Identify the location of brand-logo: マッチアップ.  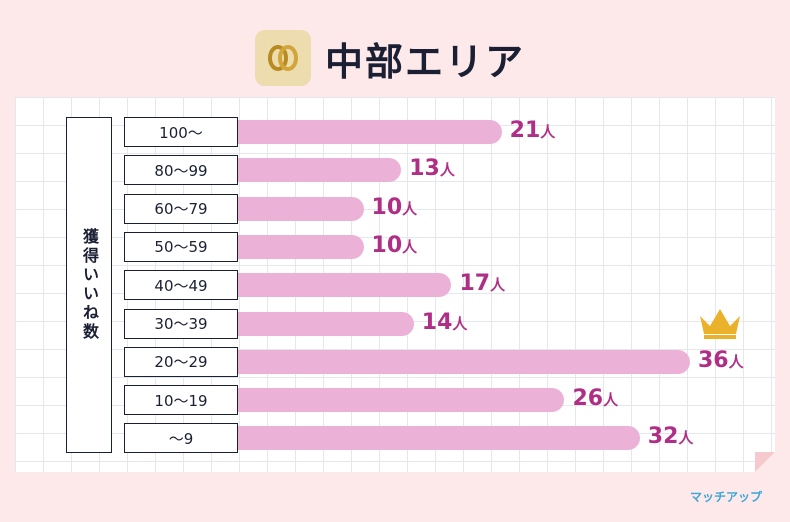
(726, 497).